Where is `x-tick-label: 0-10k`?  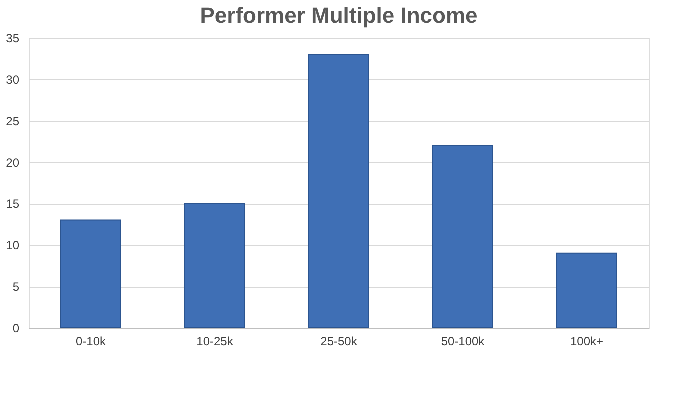
x-tick-label: 0-10k is located at coordinates (91, 341).